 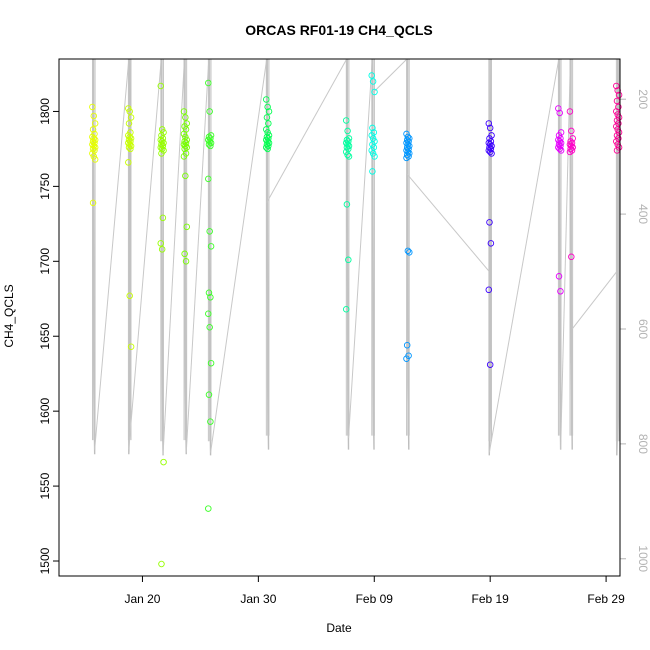 What do you see at coordinates (45, 186) in the screenshot?
I see `y-tick-label: 1750` at bounding box center [45, 186].